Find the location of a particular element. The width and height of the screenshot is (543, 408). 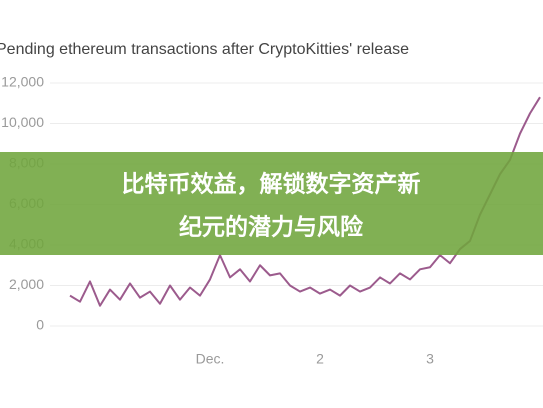

x-tick-label: 3 is located at coordinates (430, 359).